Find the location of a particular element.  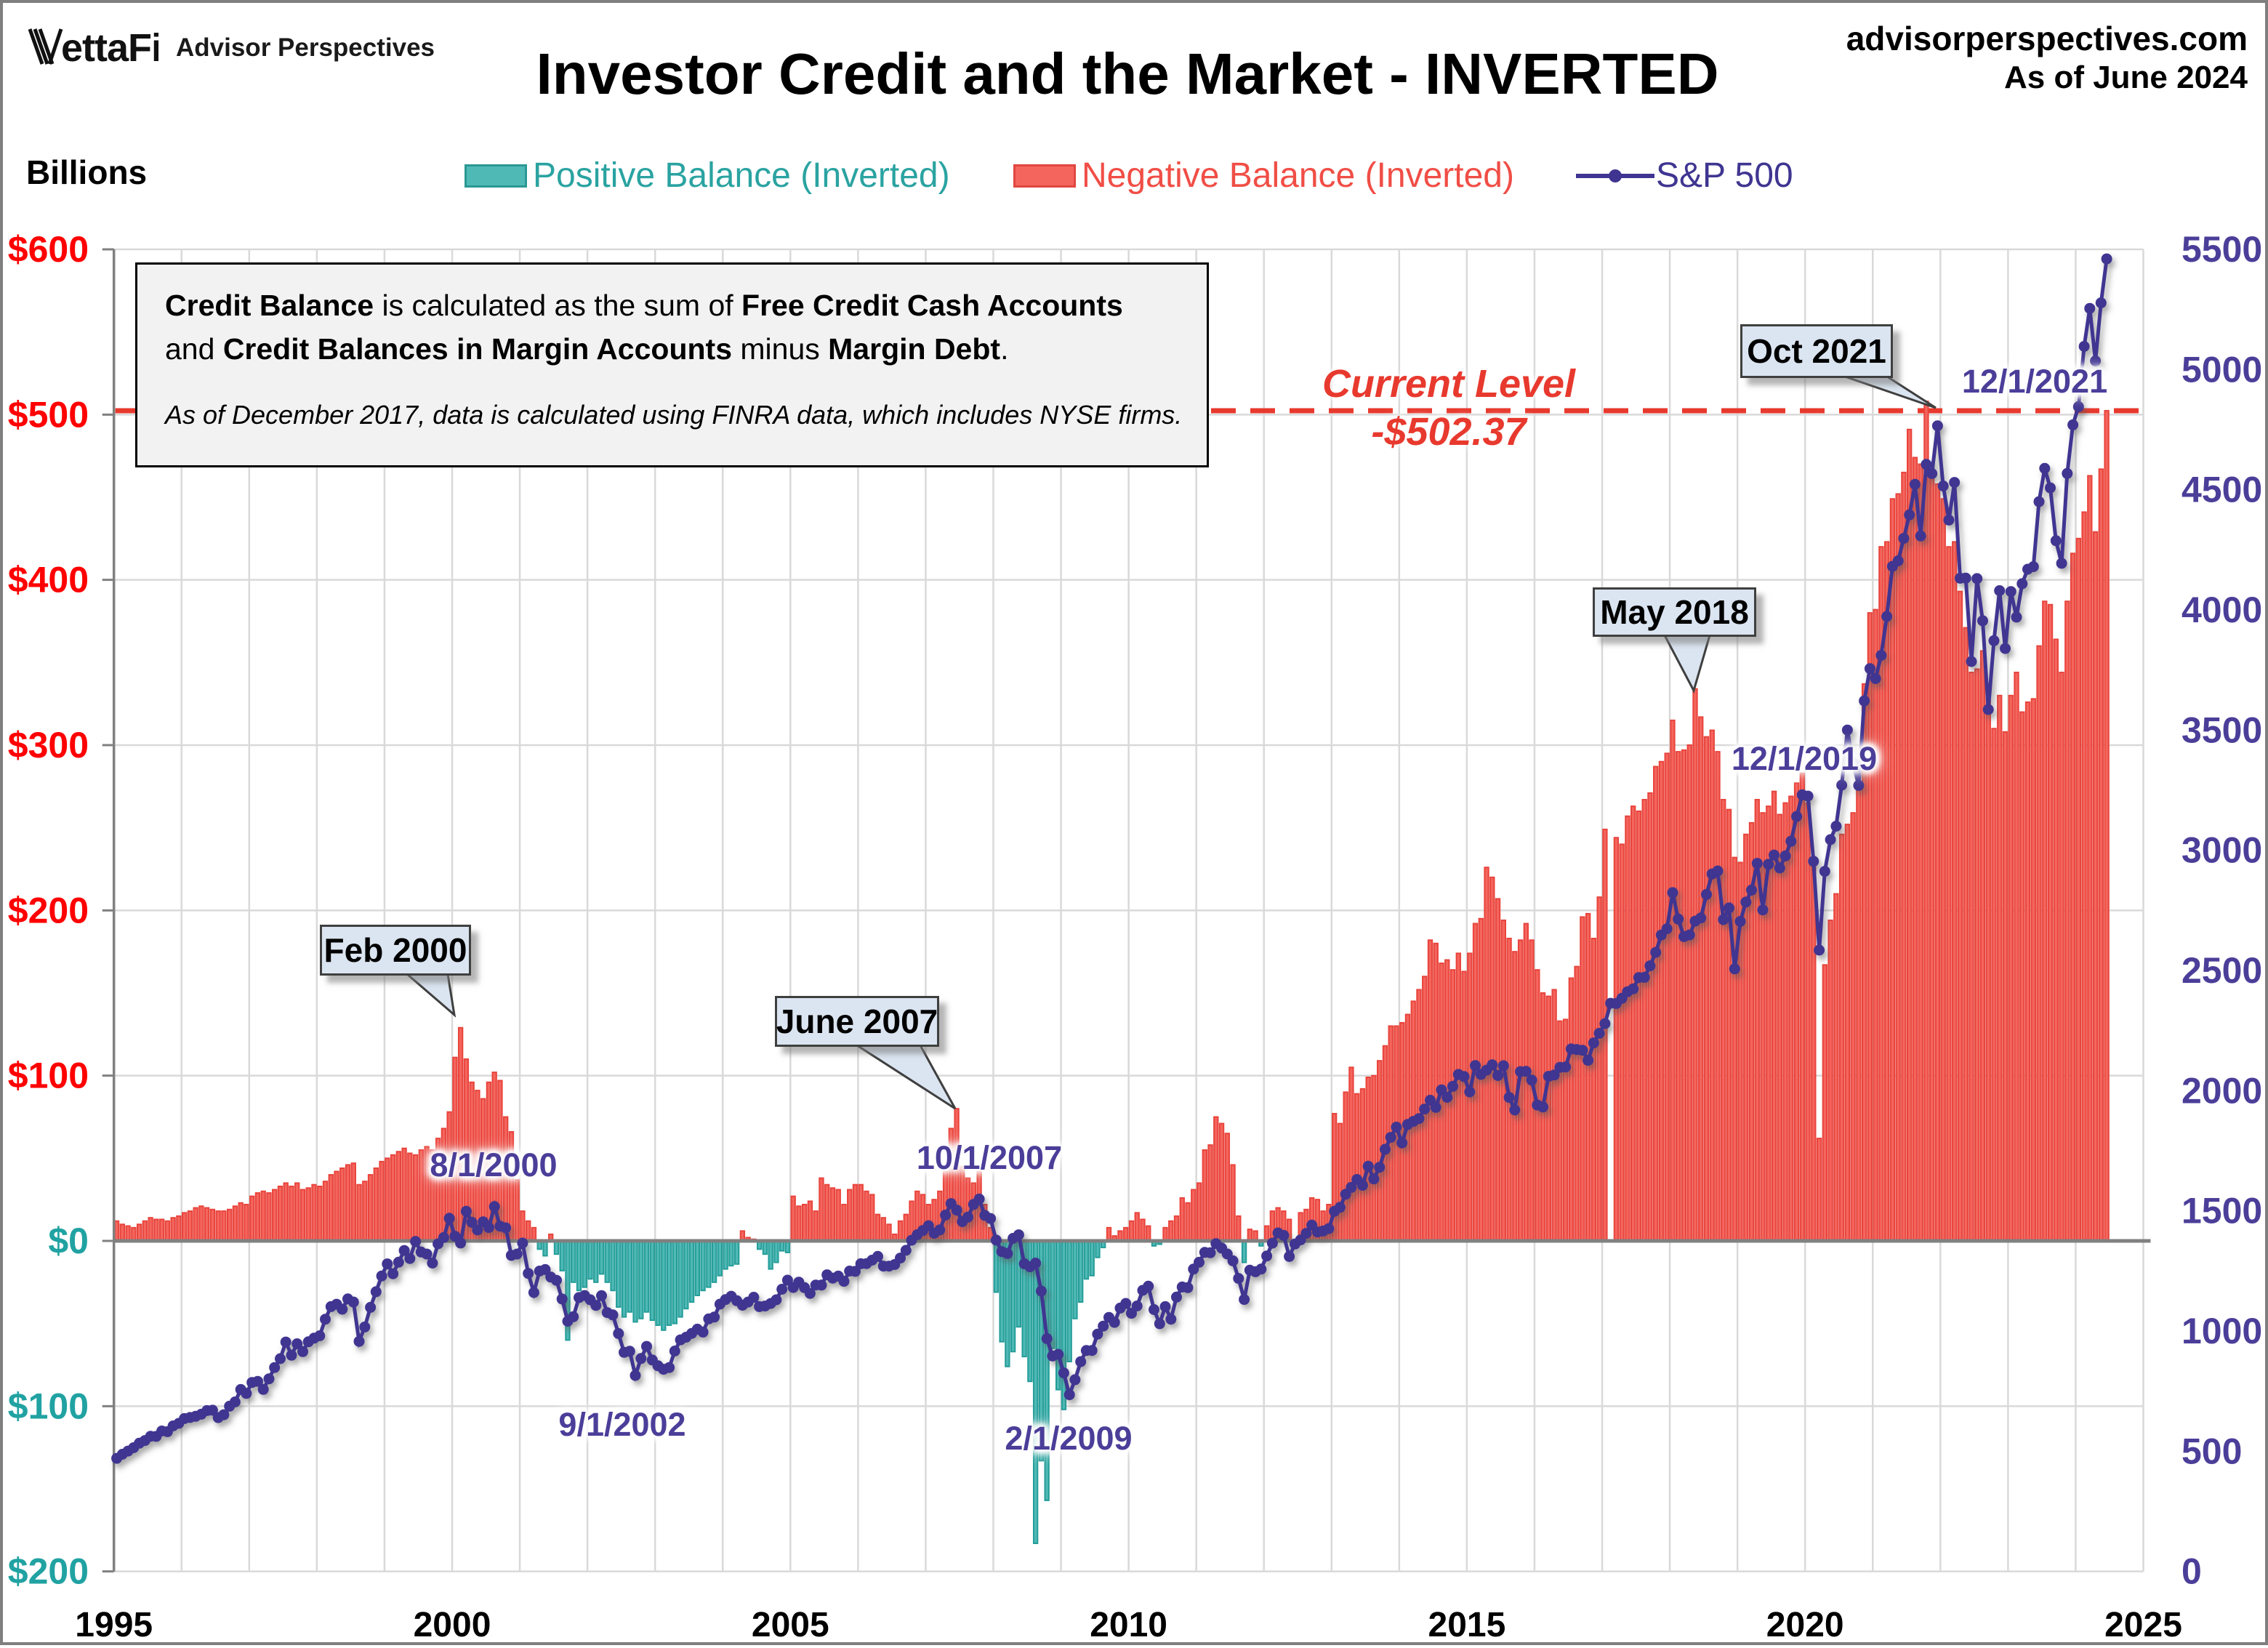

advisor-perspectives-logo: Advisor Perspectives is located at coordinates (305, 48).